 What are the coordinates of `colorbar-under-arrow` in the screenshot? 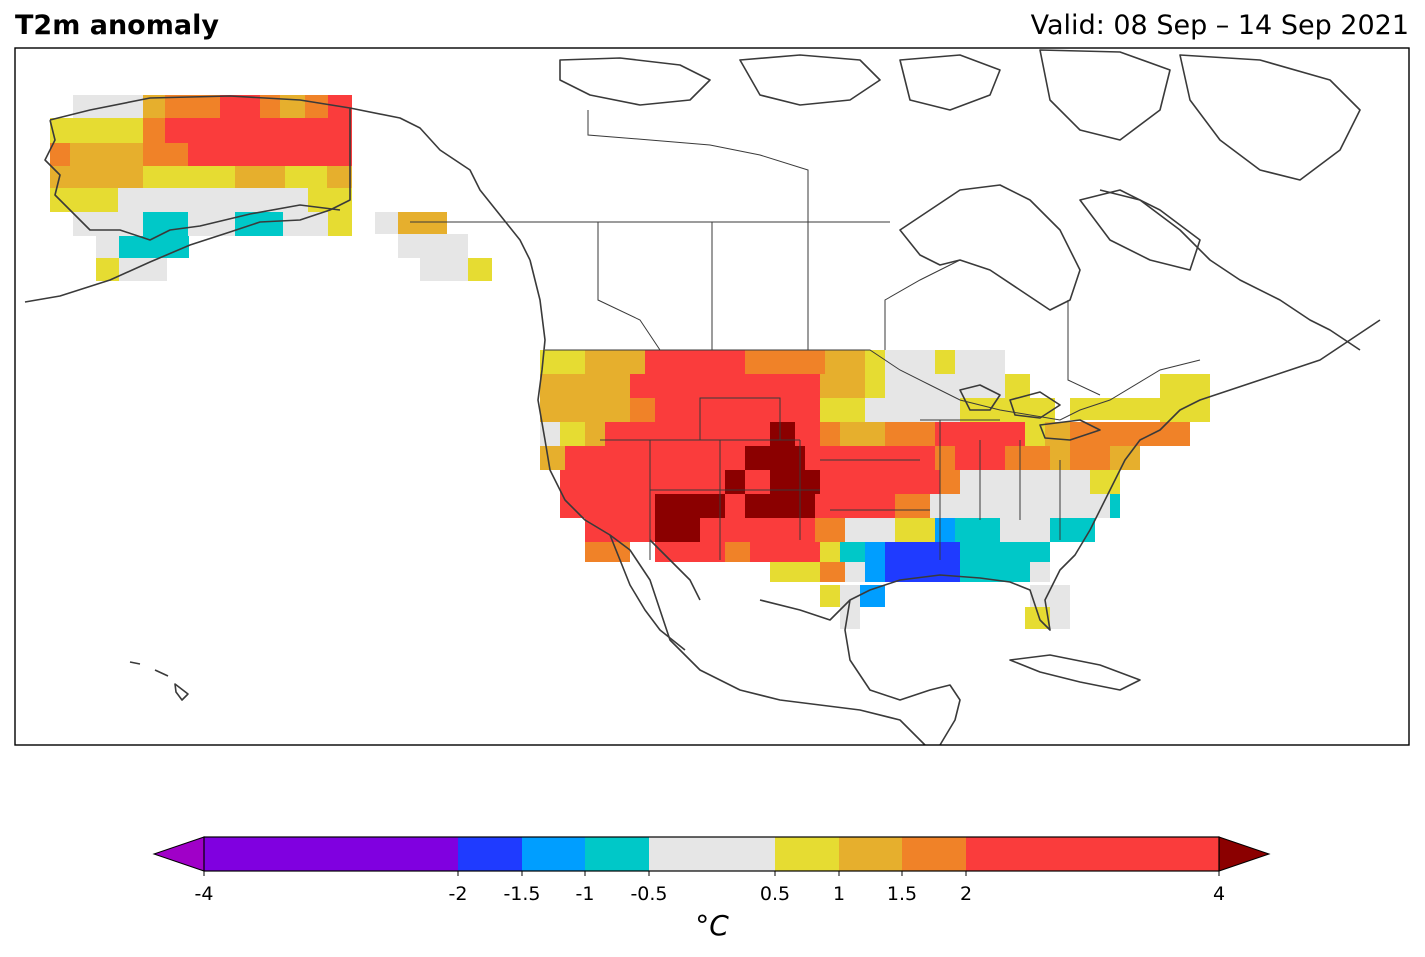 It's located at (178, 854).